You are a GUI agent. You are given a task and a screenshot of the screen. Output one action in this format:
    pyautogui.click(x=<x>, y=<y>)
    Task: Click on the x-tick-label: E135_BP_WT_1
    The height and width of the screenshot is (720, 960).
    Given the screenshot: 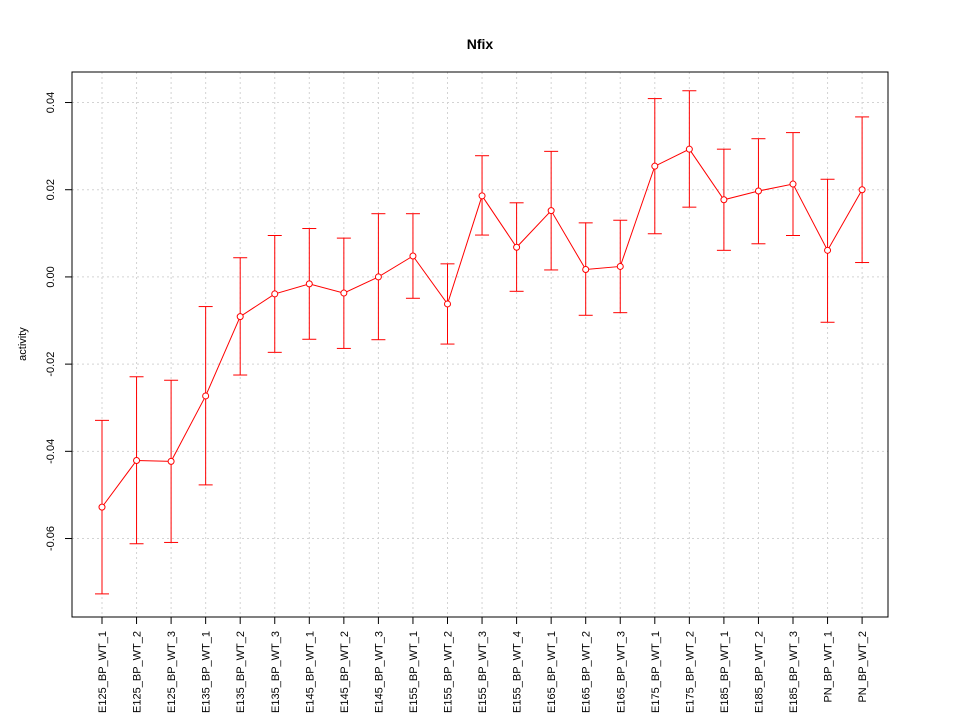 What is the action you would take?
    pyautogui.click(x=207, y=672)
    